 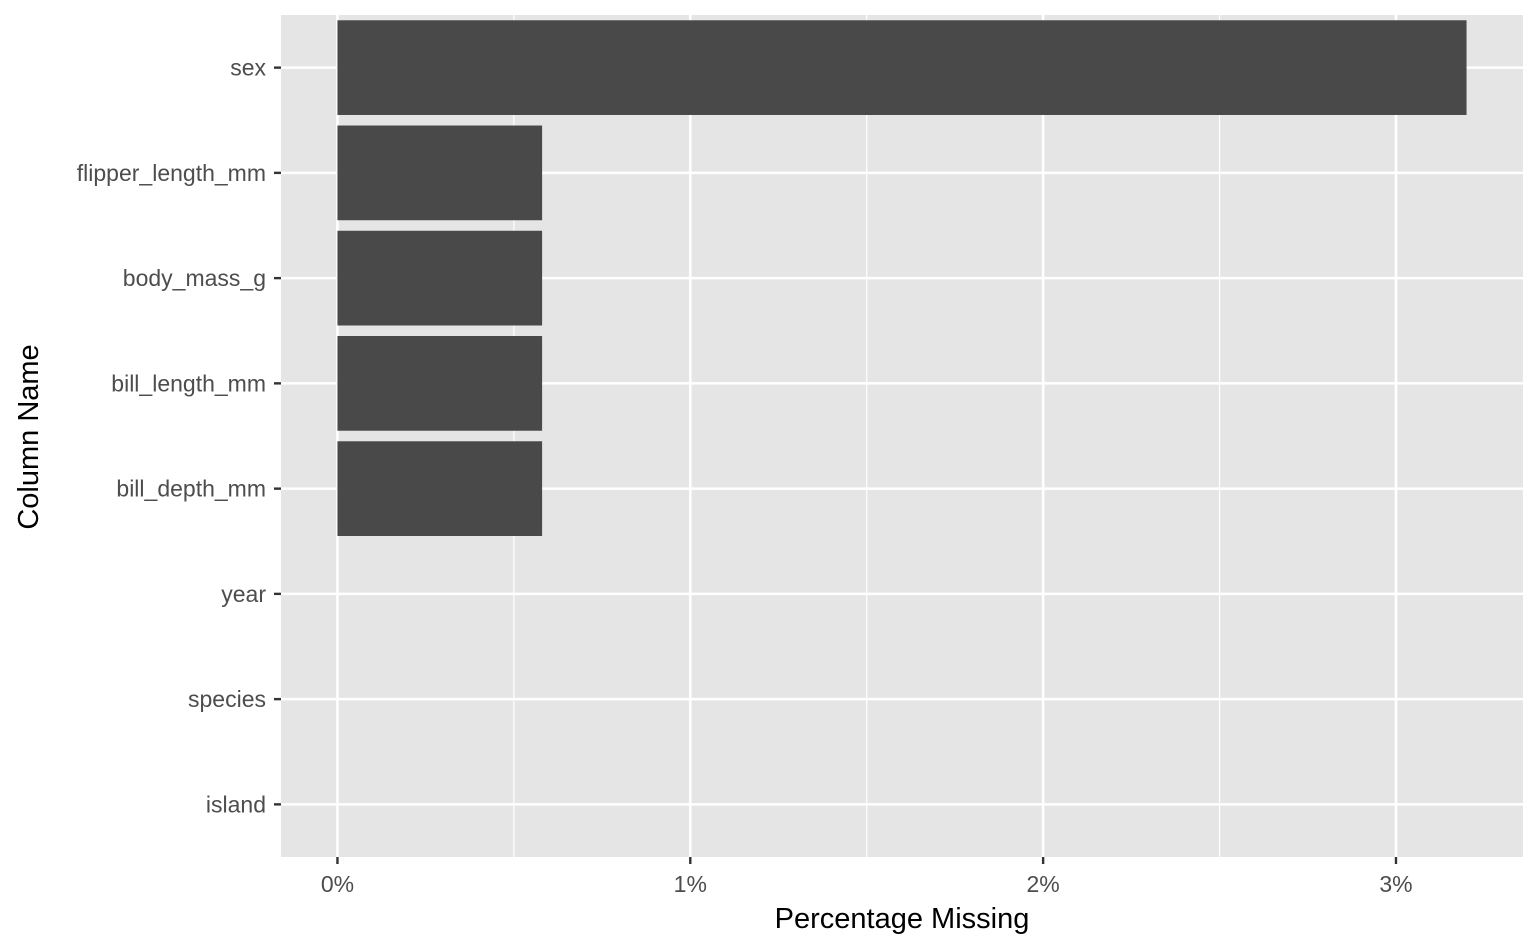 What do you see at coordinates (248, 68) in the screenshot?
I see `y-tick-label: sex` at bounding box center [248, 68].